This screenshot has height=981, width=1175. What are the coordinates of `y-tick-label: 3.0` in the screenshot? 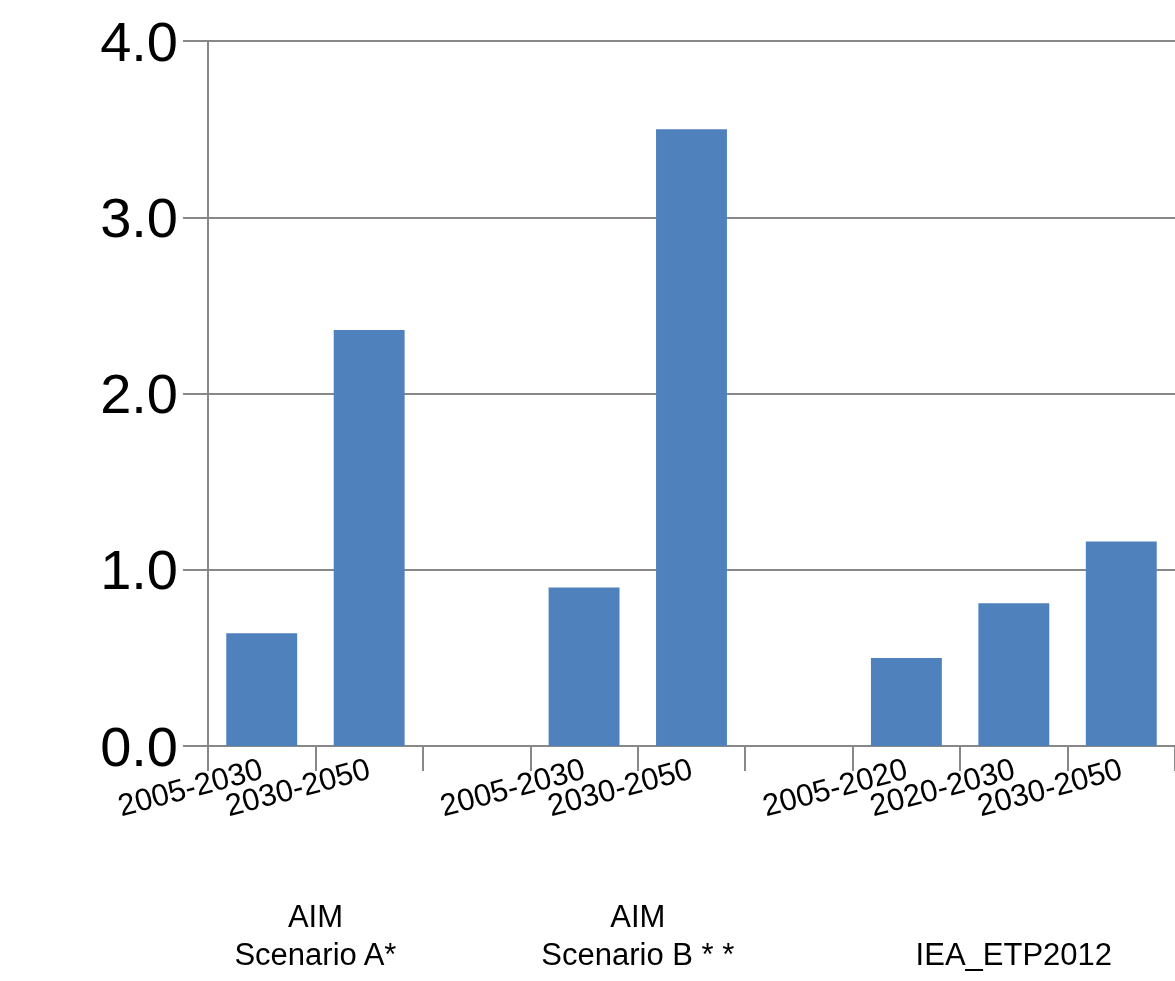 It's located at (139, 217).